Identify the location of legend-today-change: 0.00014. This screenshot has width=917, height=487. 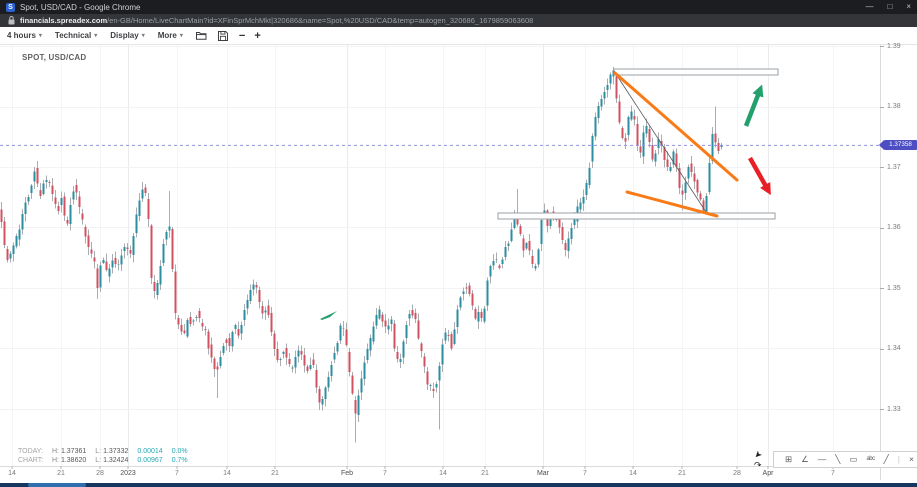
(150, 451).